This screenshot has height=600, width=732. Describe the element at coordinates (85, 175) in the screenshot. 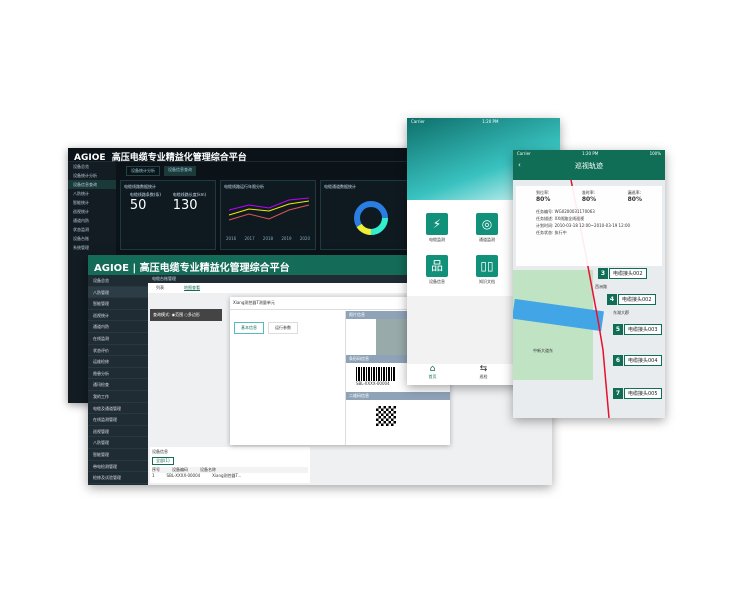

I see `sidebar-item: 设备统计分析` at that location.